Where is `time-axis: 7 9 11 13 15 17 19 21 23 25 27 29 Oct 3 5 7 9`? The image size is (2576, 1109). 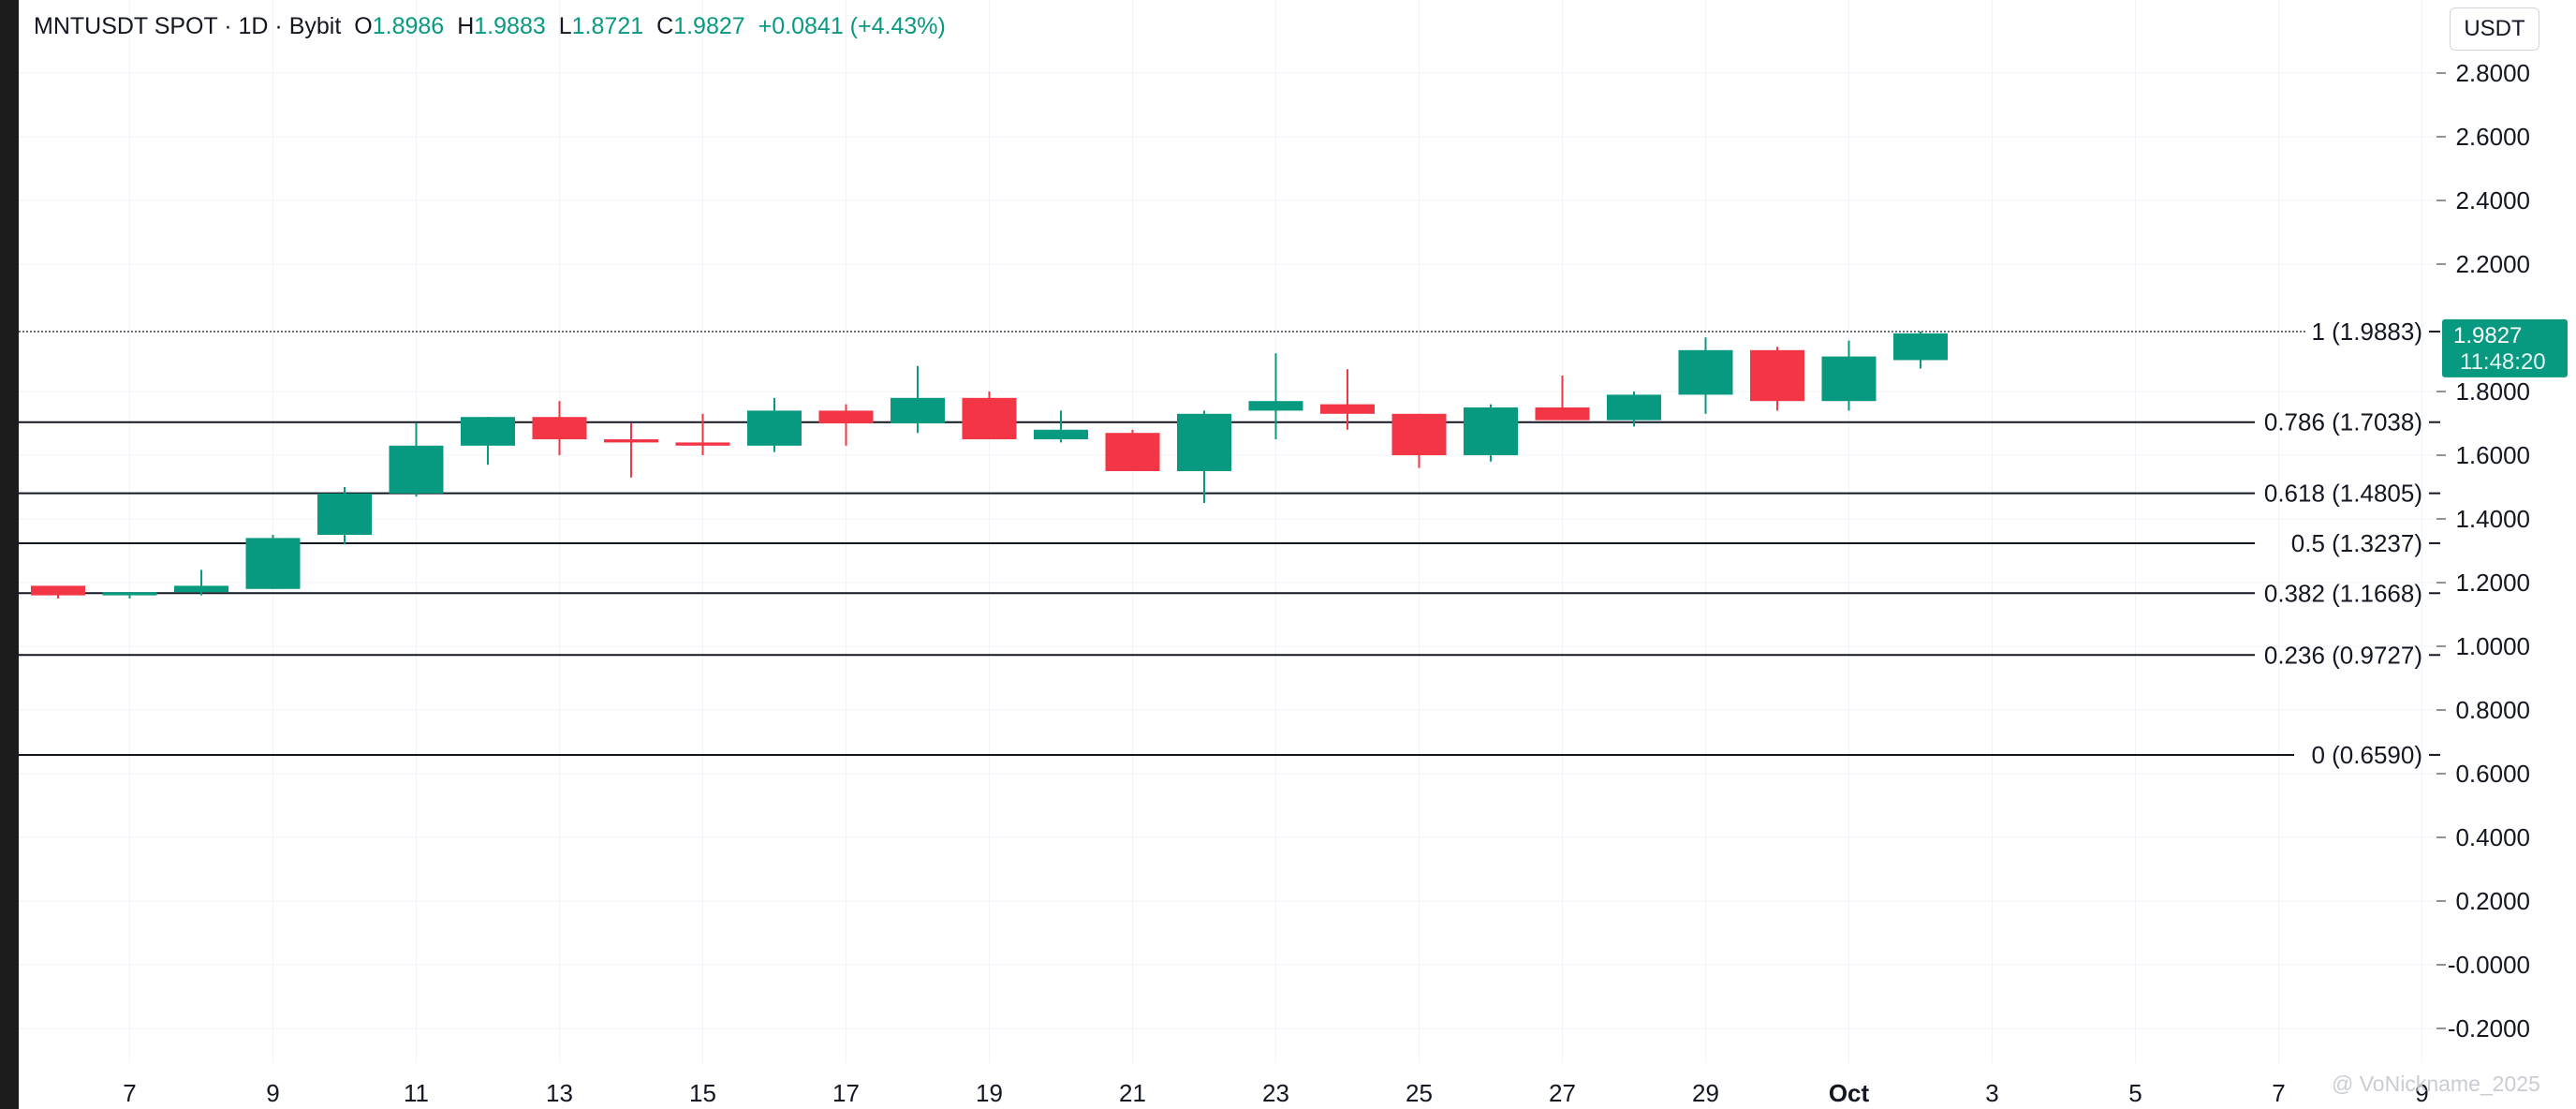
time-axis: 7 9 11 13 15 17 19 21 23 25 27 29 Oct 3 5 7 9 is located at coordinates (1275, 1093).